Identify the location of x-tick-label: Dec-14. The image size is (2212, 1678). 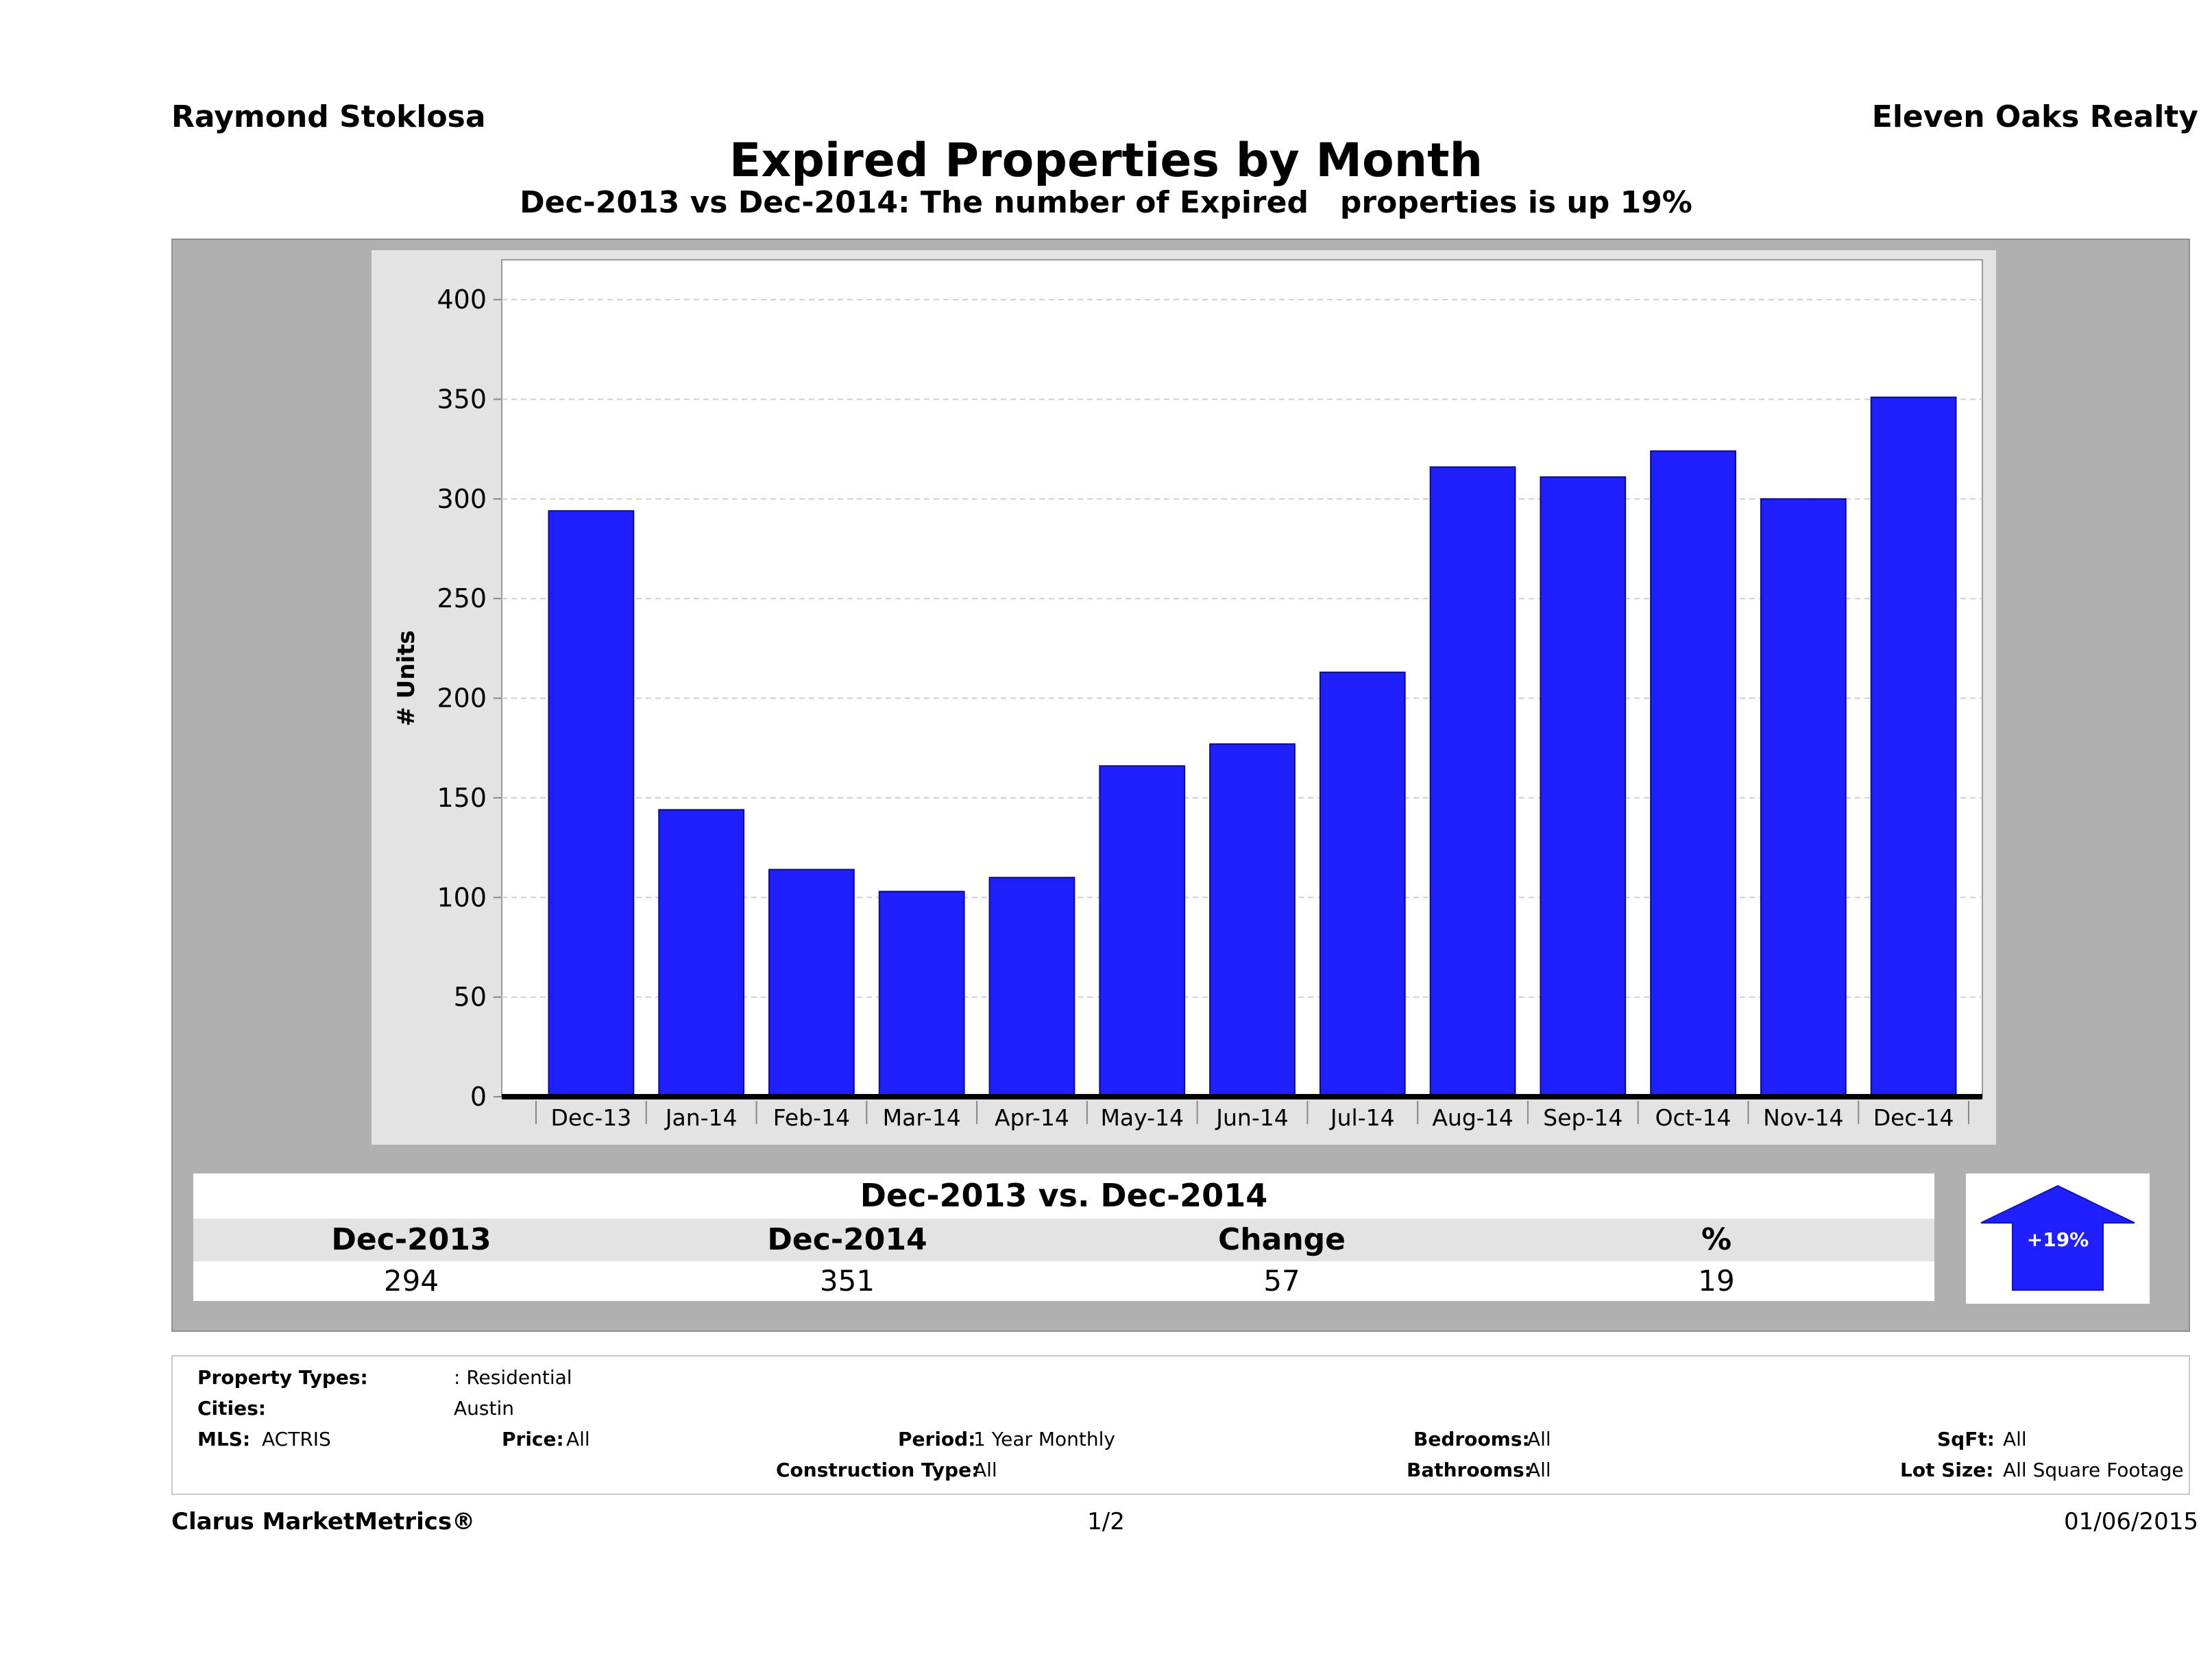
(1914, 1117).